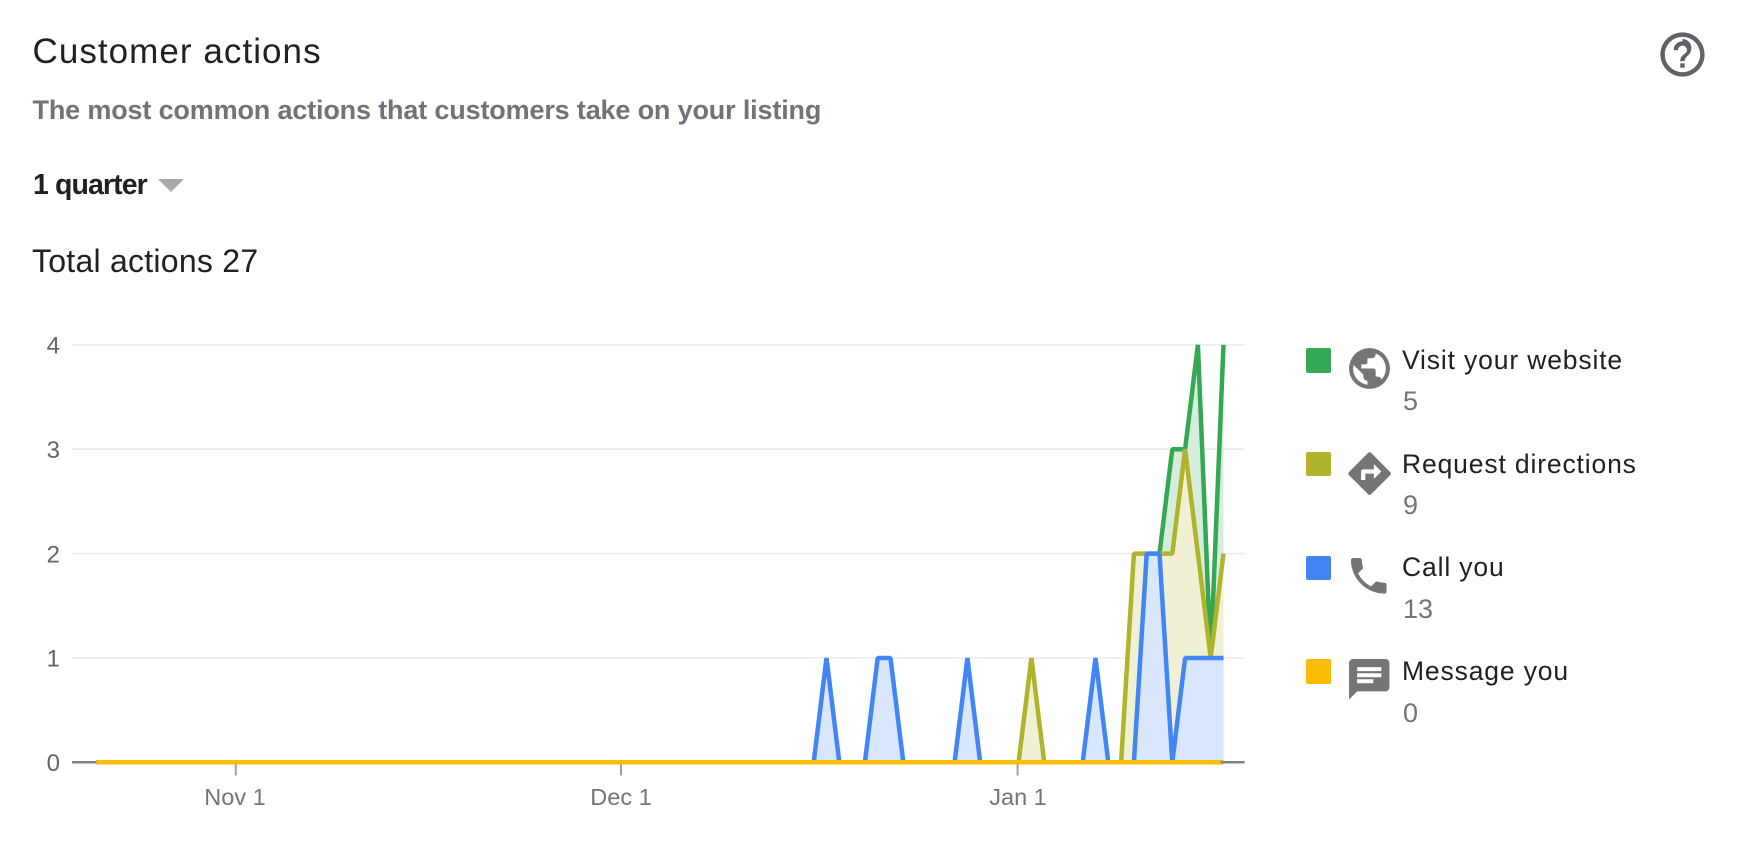  Describe the element at coordinates (234, 797) in the screenshot. I see `svg-text: Nov 1` at that location.